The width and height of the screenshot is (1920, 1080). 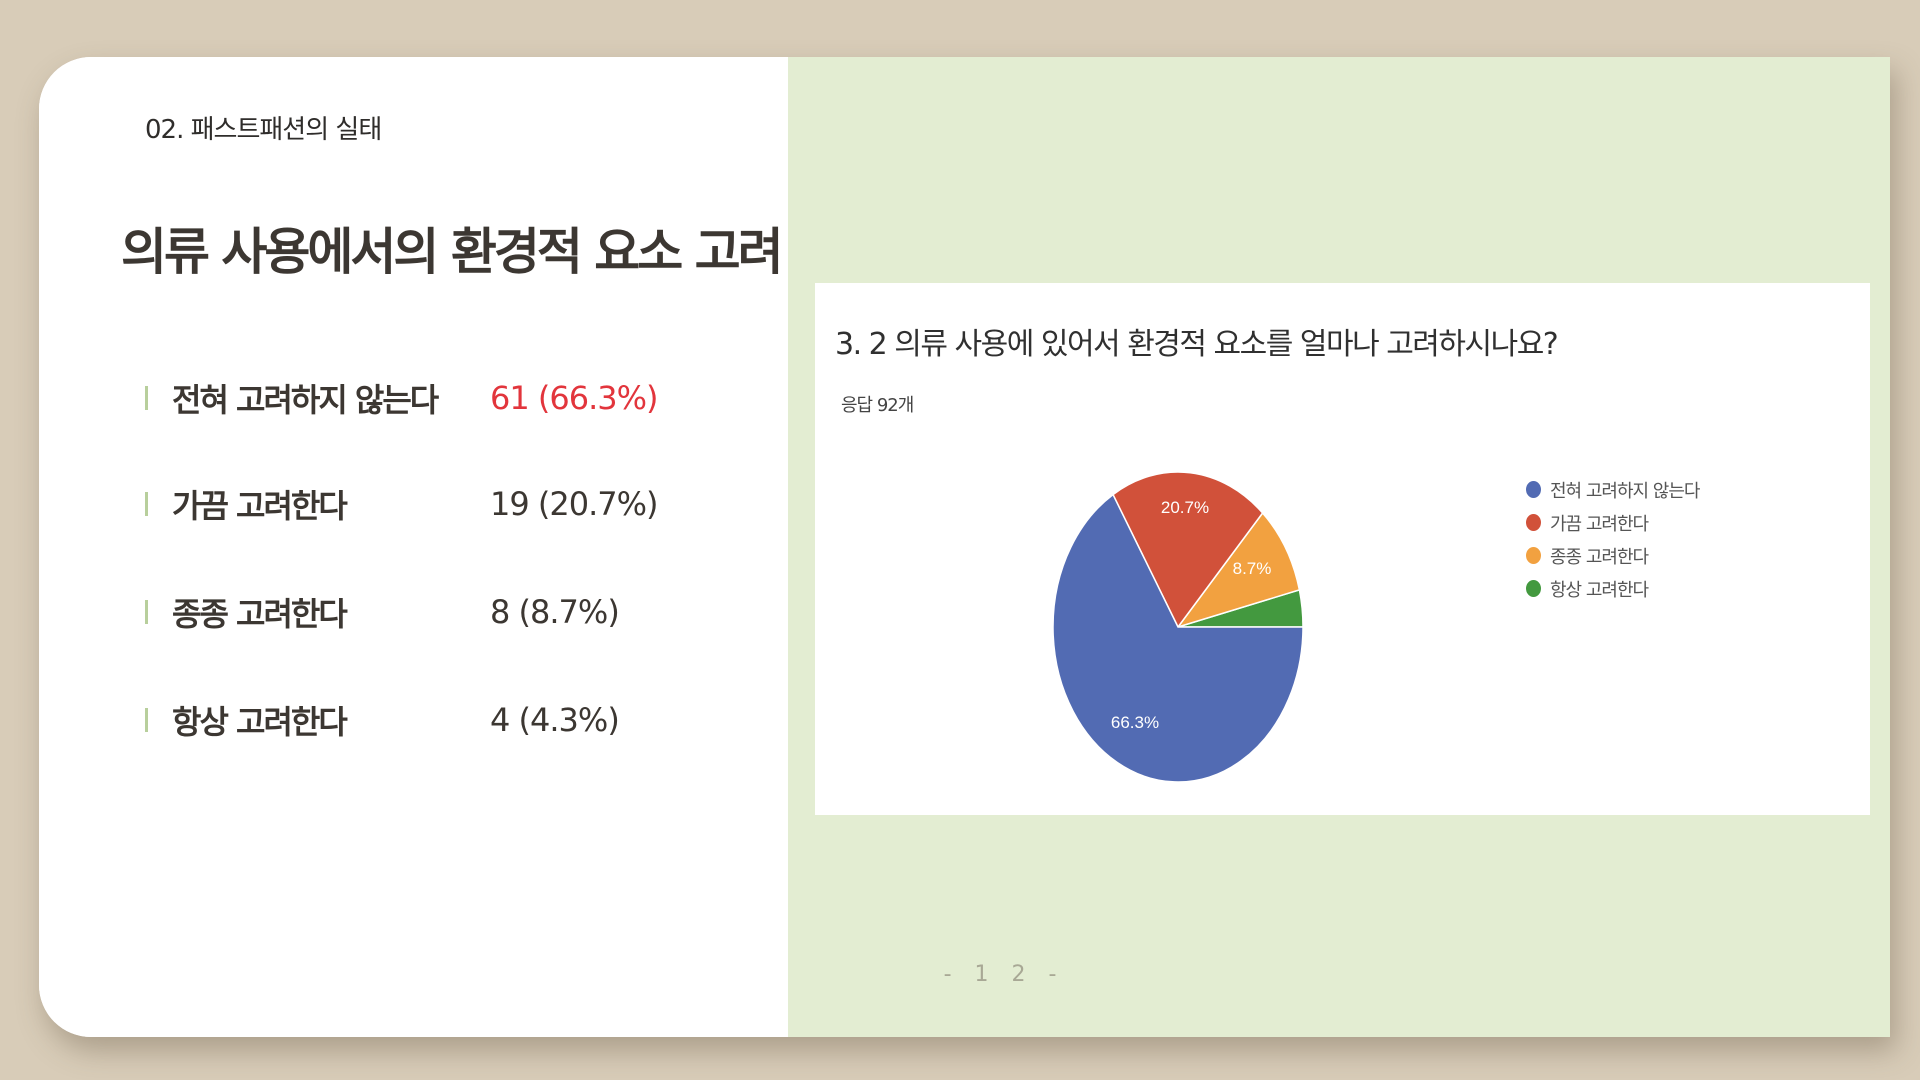 What do you see at coordinates (260, 614) in the screenshot?
I see `stat-label: 종종 고려한다` at bounding box center [260, 614].